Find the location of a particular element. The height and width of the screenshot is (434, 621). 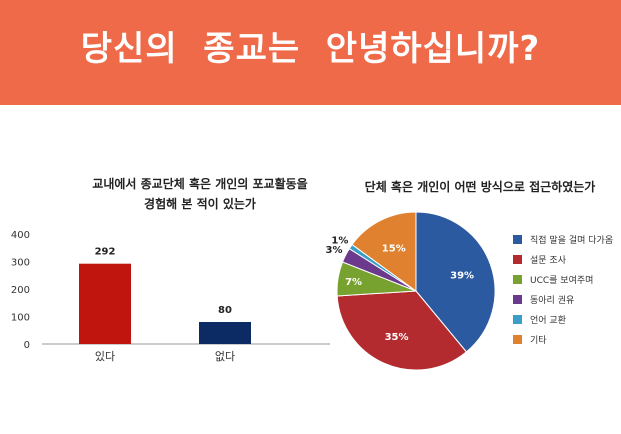

bar-value-label: 80 is located at coordinates (225, 310).